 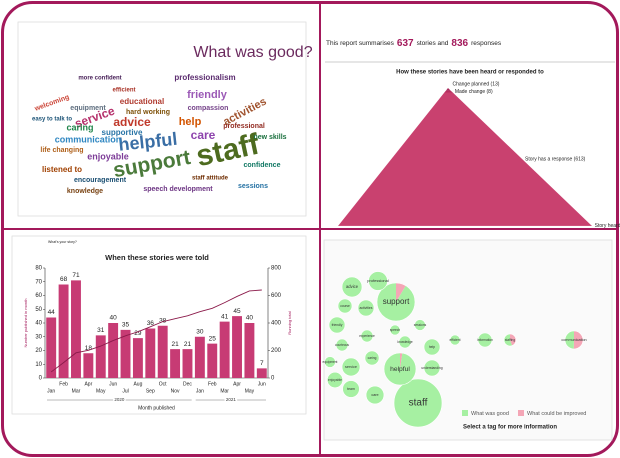 I want to click on bubble-label: experience, so click(x=367, y=336).